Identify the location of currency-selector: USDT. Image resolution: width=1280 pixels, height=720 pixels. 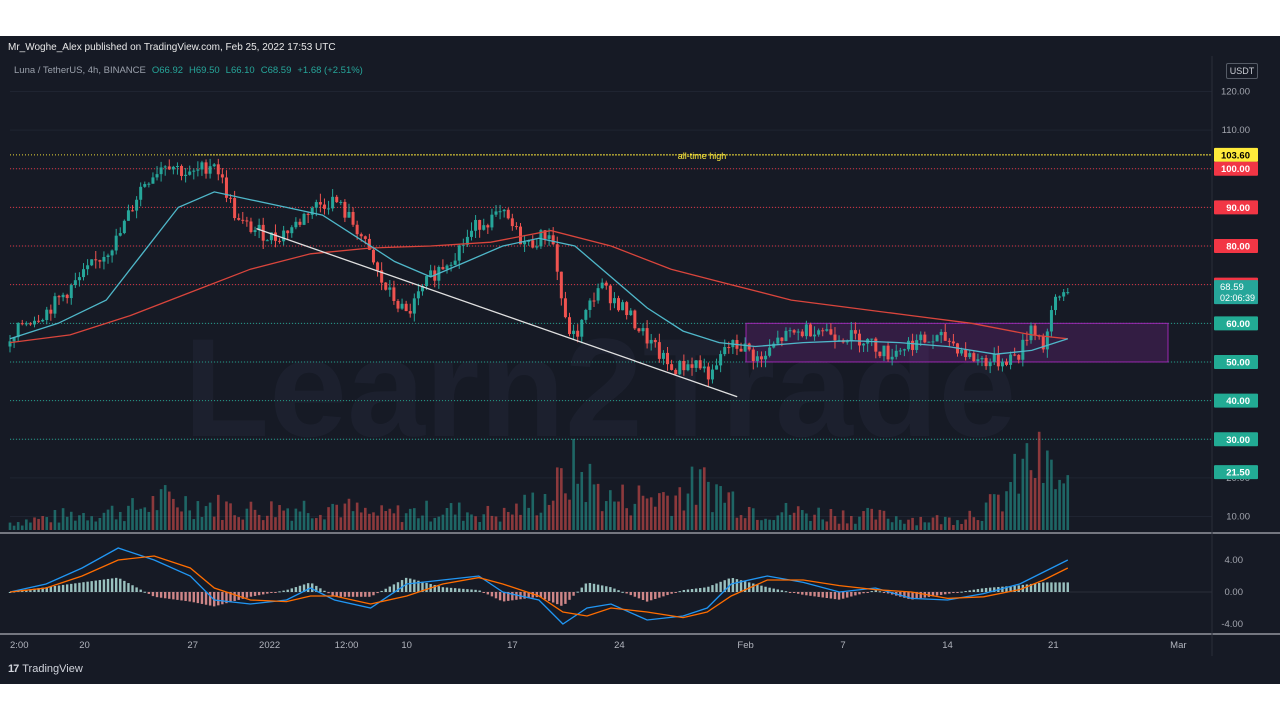
(1242, 71).